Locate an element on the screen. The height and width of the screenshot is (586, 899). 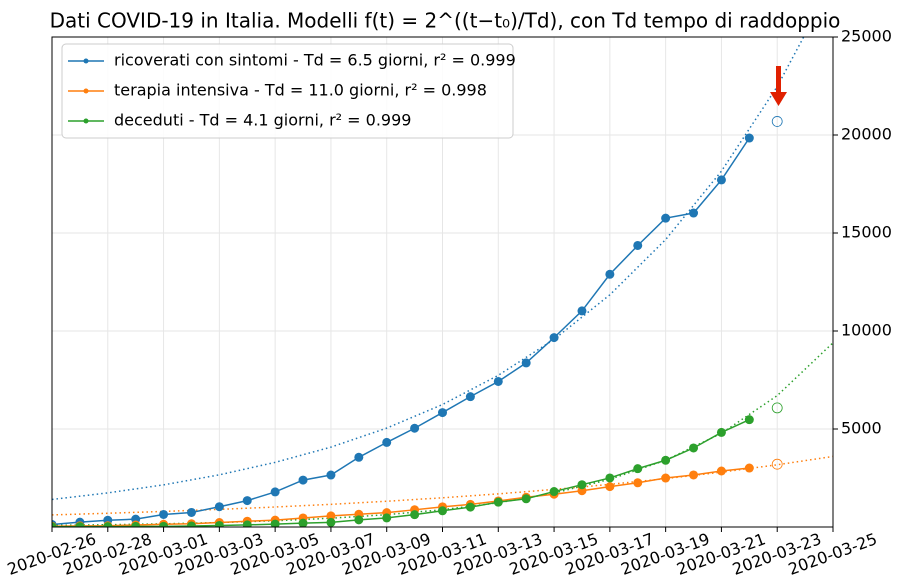
y-tick-label: 15000 is located at coordinates (866, 232).